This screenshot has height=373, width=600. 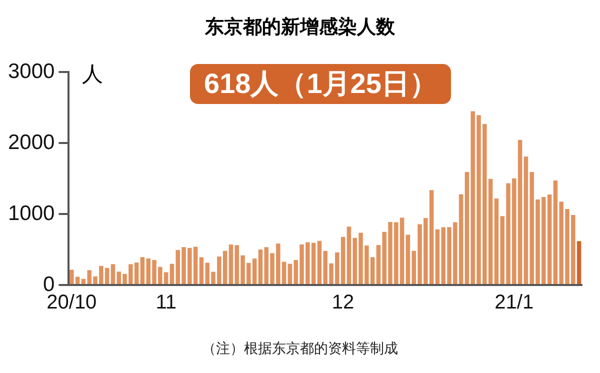 What do you see at coordinates (31, 71) in the screenshot?
I see `y-tick-label: 3000` at bounding box center [31, 71].